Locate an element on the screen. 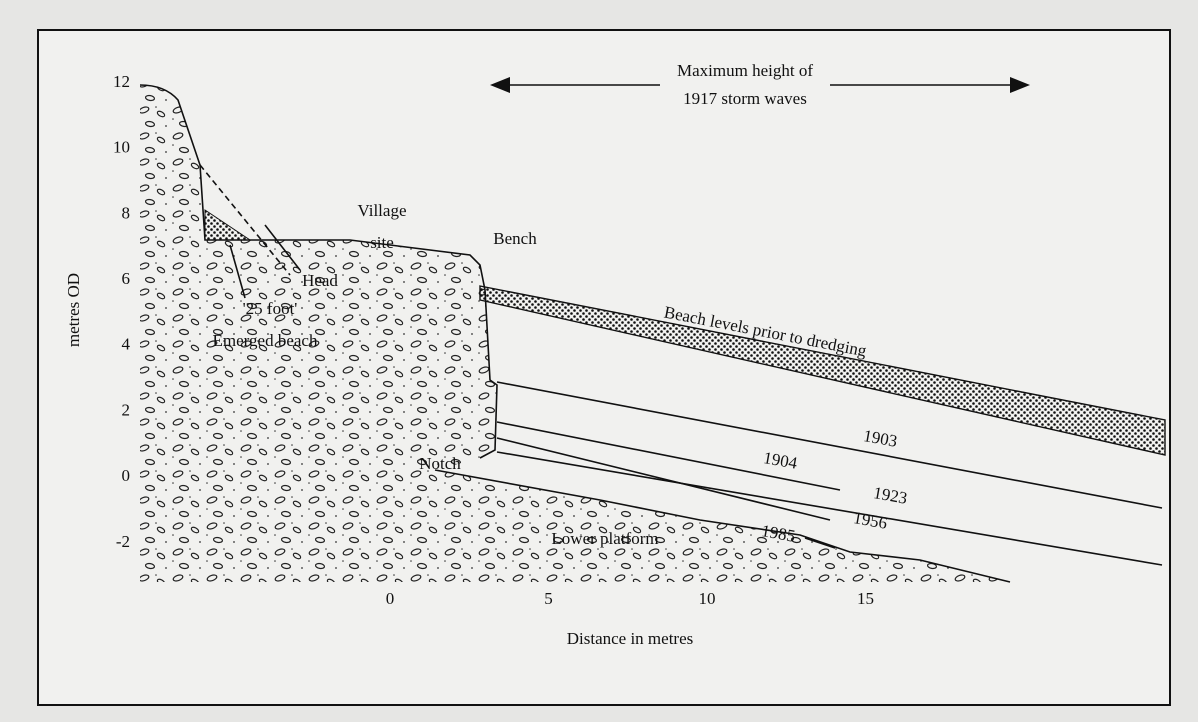 Image resolution: width=1198 pixels, height=722 pixels. y-tick-label: 6 is located at coordinates (126, 278).